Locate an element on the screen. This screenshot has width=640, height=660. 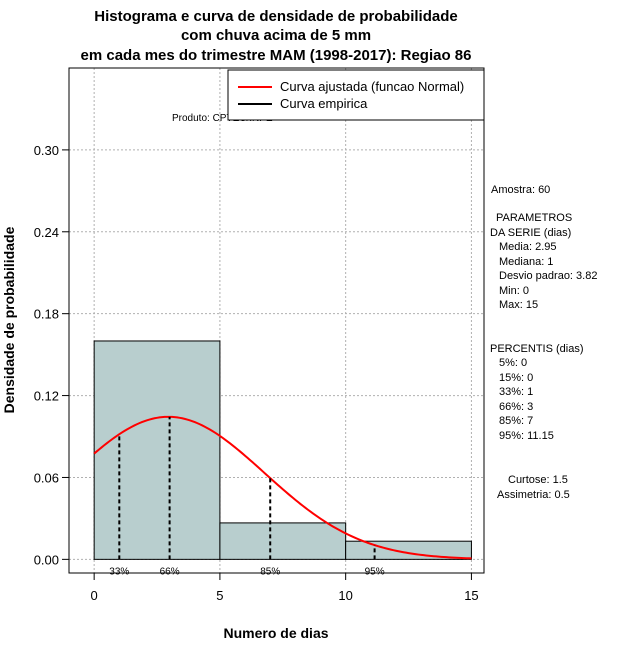
stats-param-item: Desvio padrao: 3.82 is located at coordinates (548, 276).